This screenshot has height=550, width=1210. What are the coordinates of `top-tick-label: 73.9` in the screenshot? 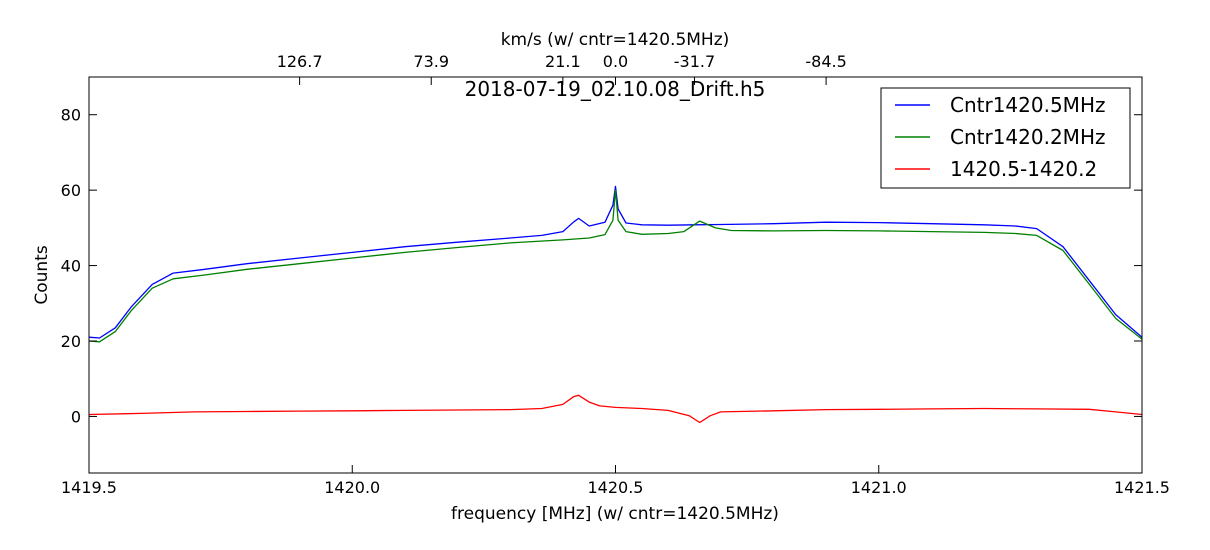 It's located at (431, 61).